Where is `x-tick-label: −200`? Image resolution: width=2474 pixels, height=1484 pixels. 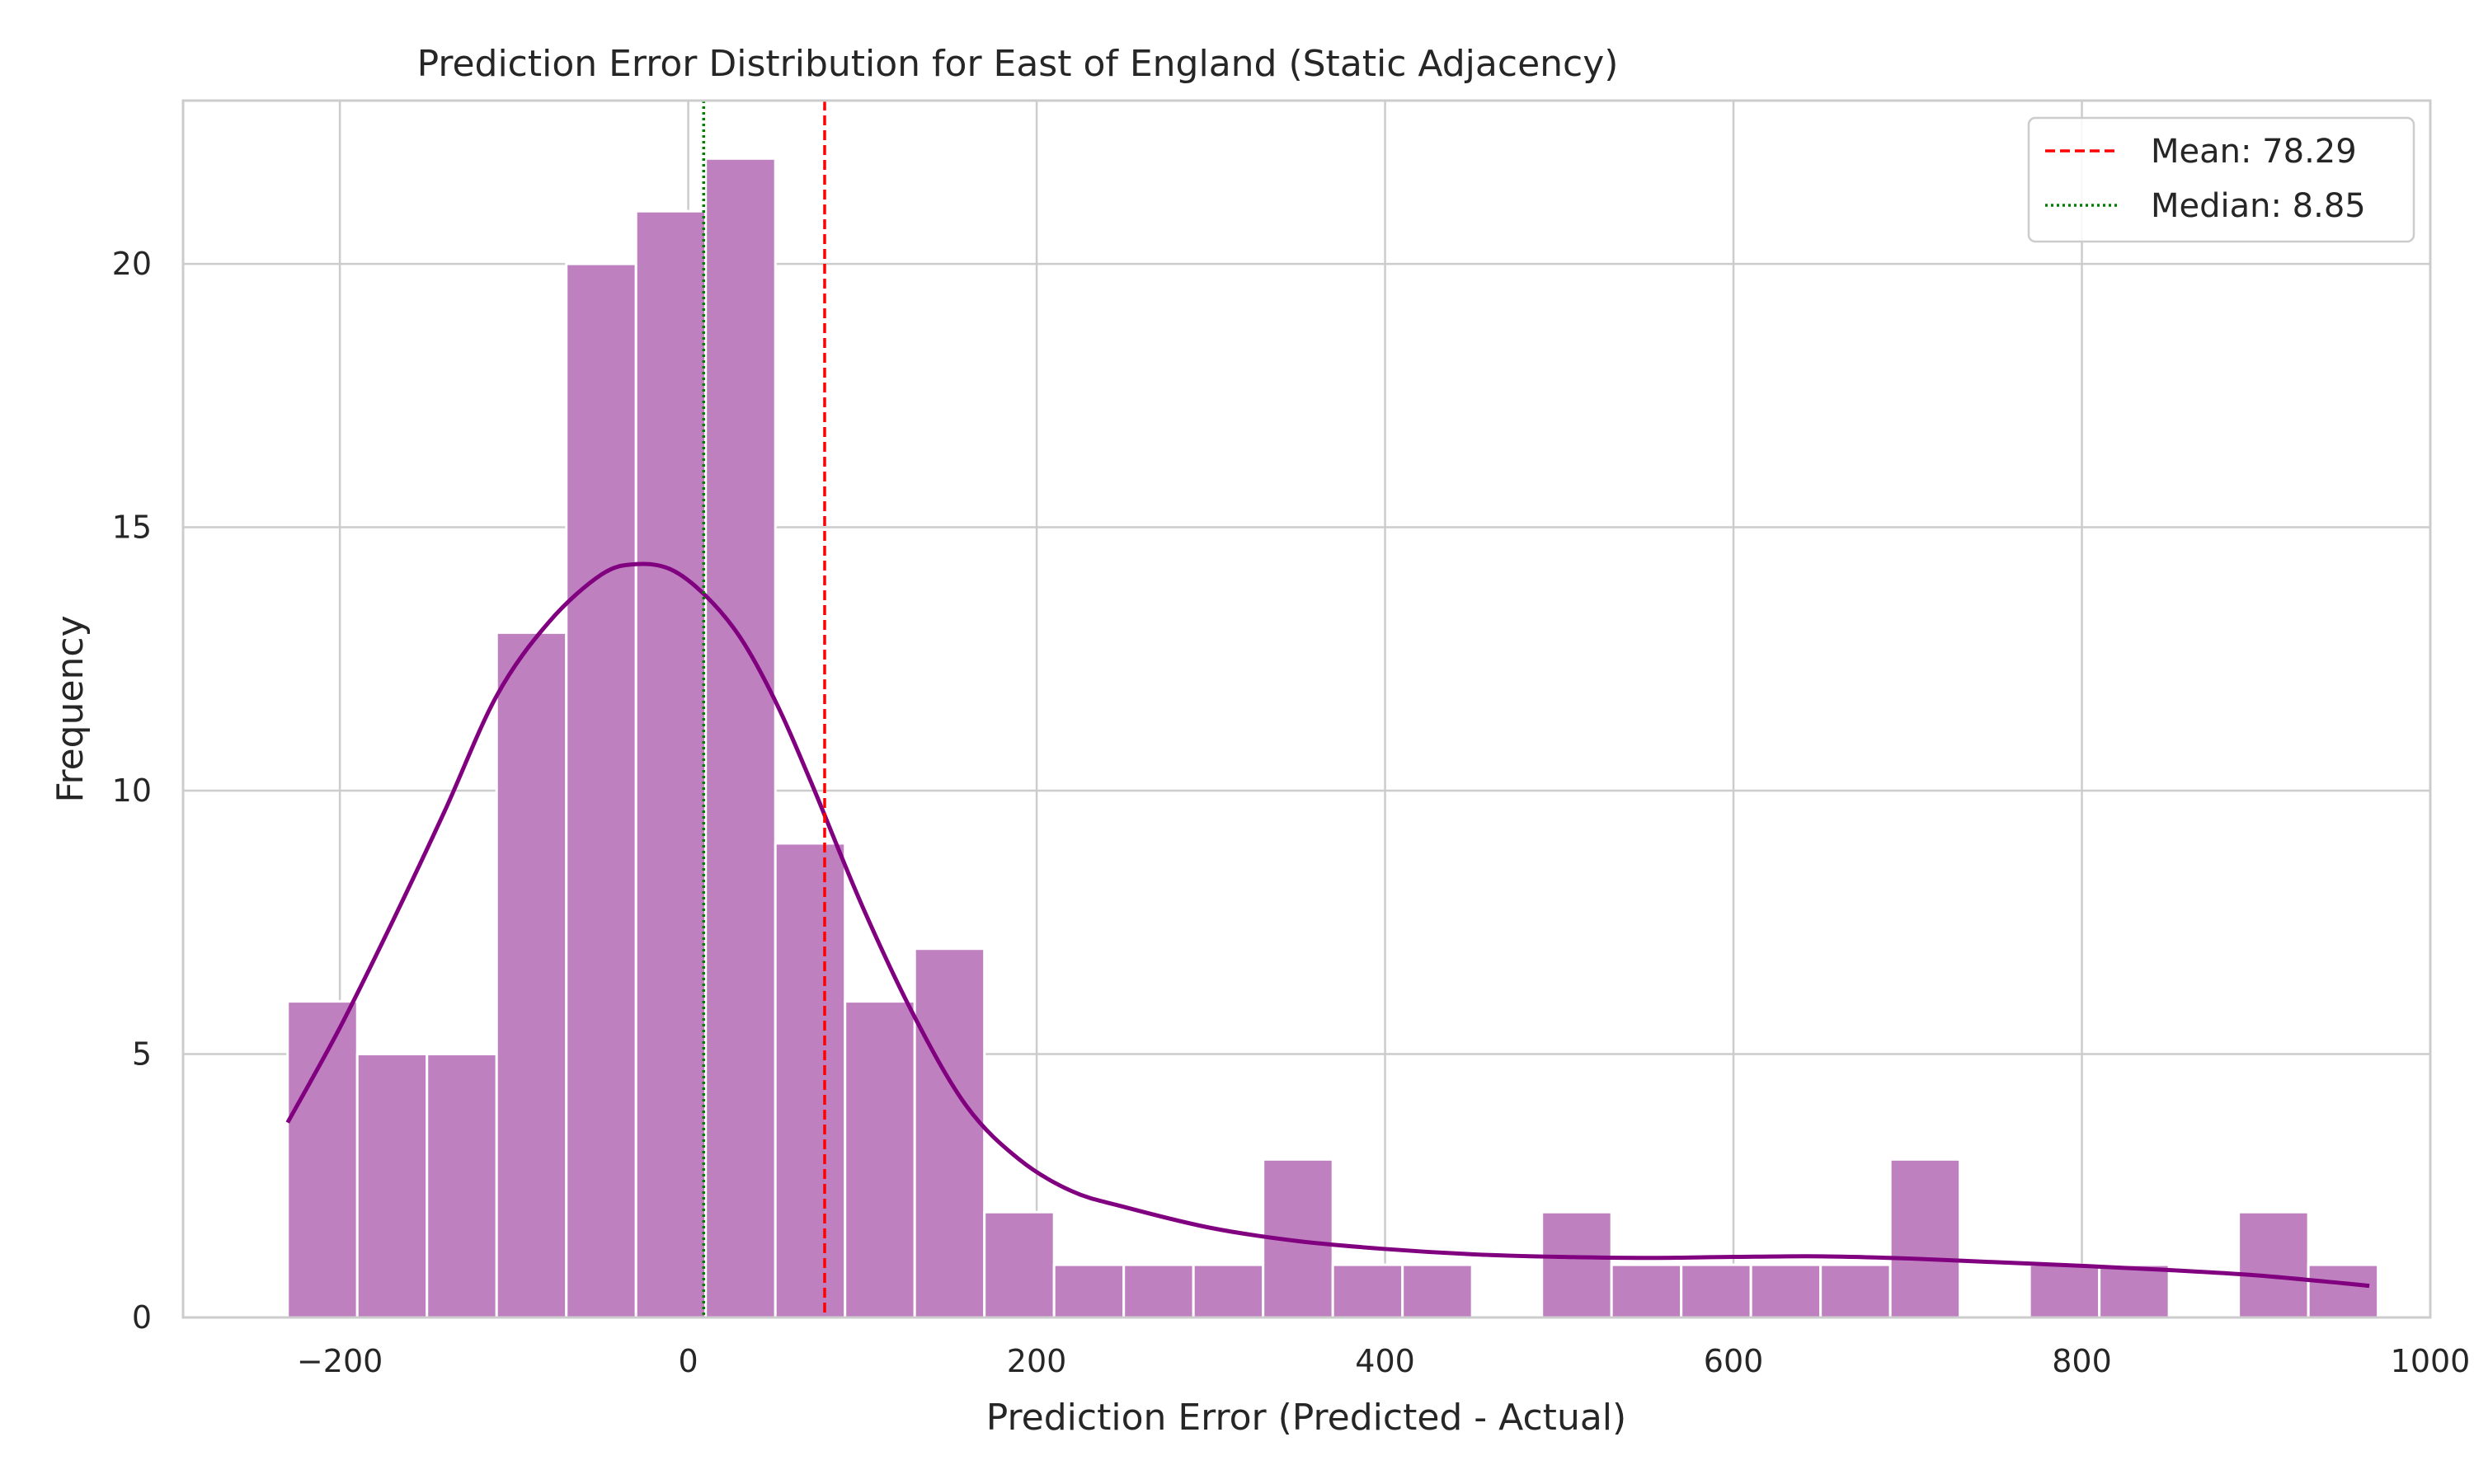 x-tick-label: −200 is located at coordinates (340, 1361).